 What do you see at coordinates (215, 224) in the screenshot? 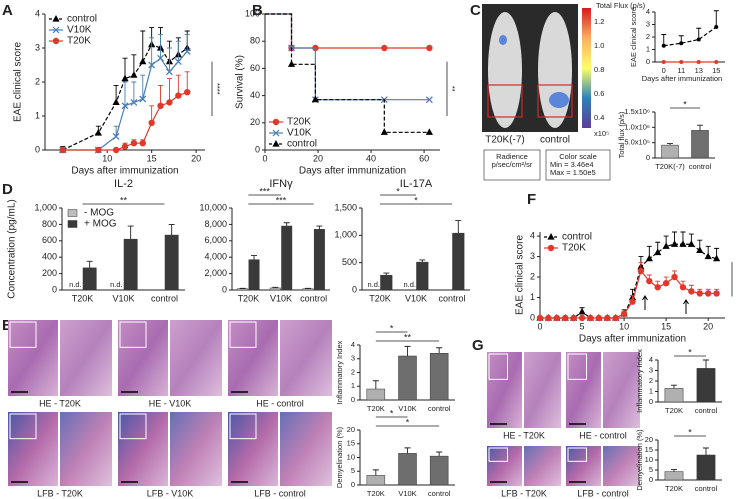
I see `y-tick-label: 8,000` at bounding box center [215, 224].